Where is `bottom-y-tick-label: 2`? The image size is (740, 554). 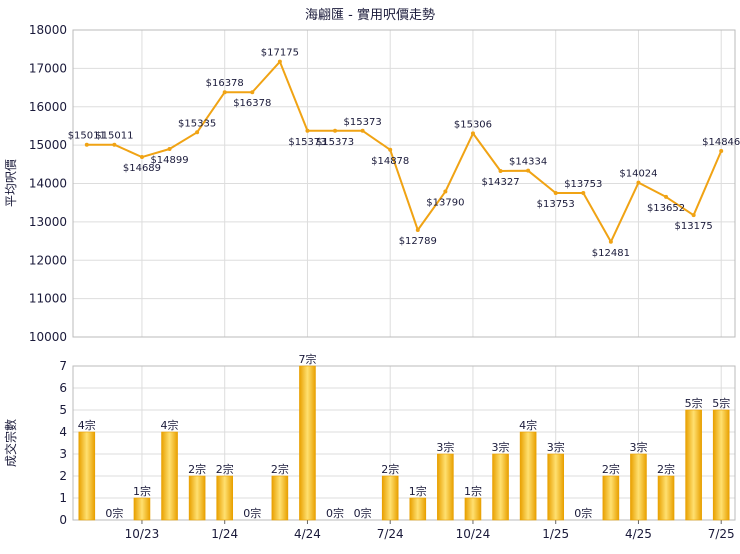
bottom-y-tick-label: 2 is located at coordinates (63, 476).